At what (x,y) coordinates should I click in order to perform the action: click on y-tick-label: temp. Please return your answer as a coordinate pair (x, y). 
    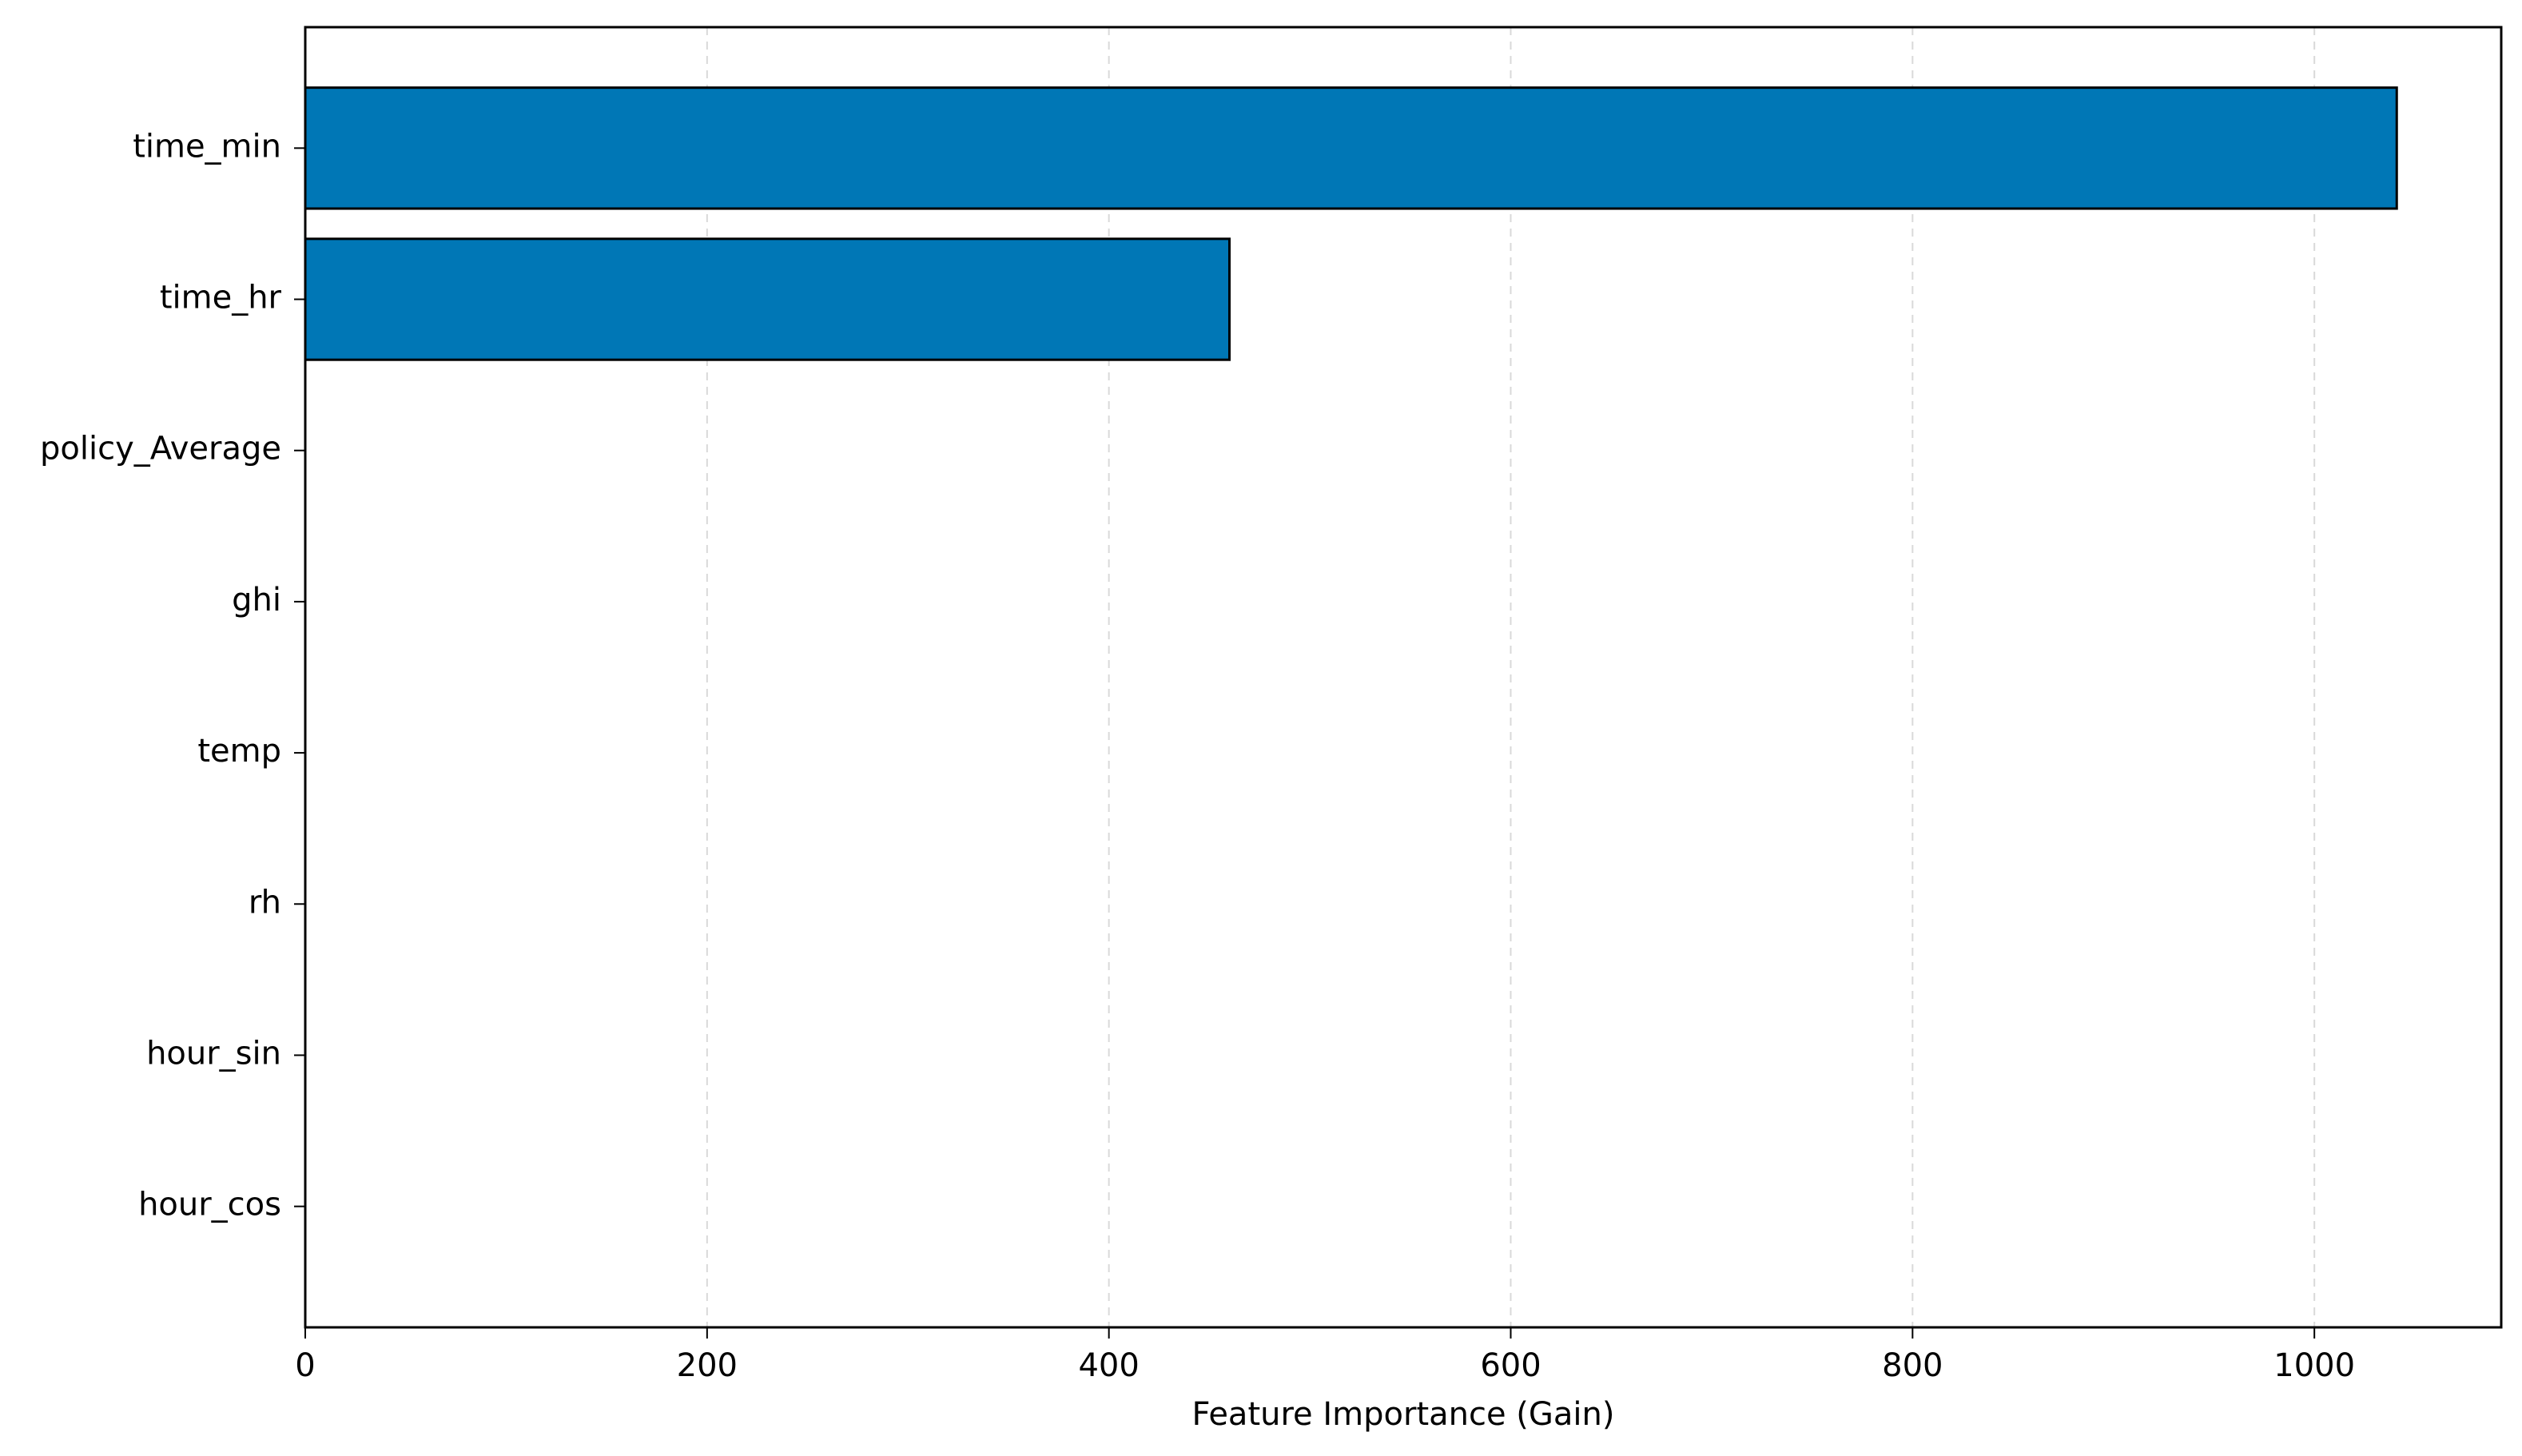
    Looking at the image, I should click on (239, 751).